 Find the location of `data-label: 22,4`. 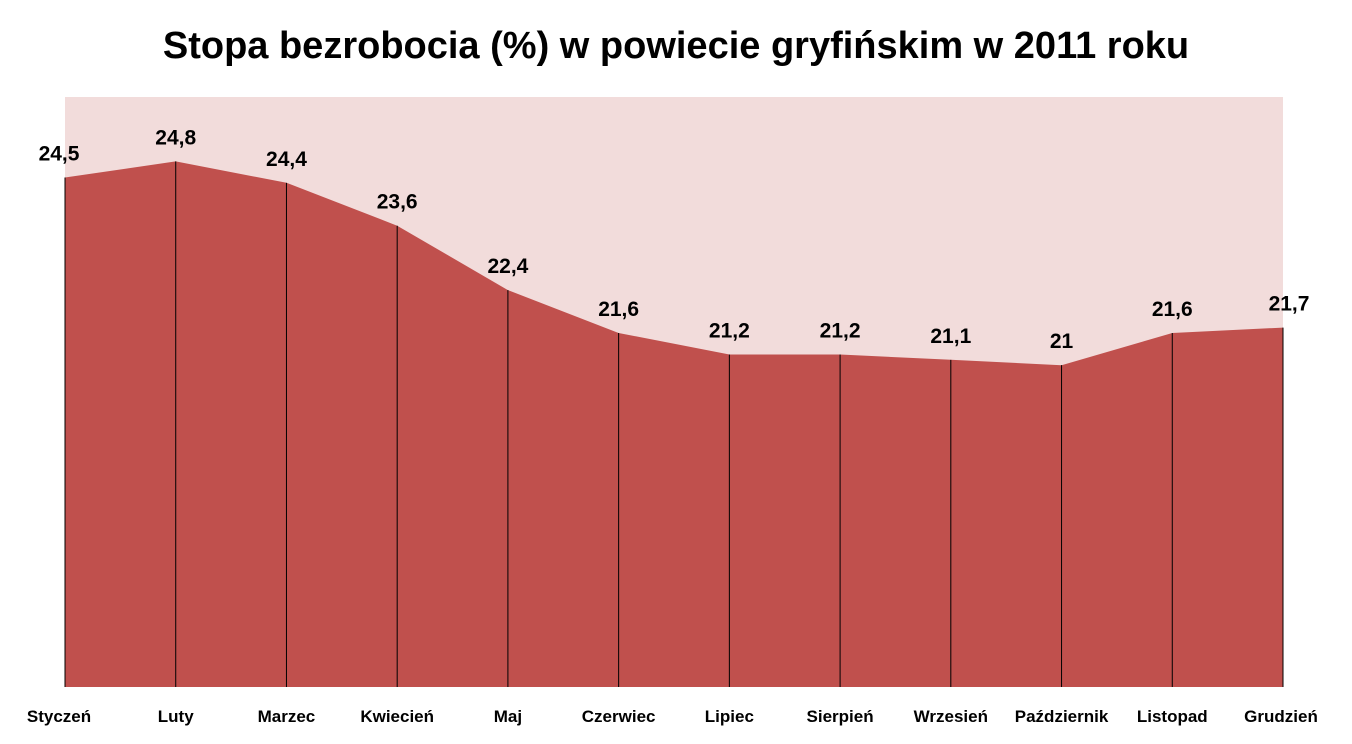

data-label: 22,4 is located at coordinates (507, 266).